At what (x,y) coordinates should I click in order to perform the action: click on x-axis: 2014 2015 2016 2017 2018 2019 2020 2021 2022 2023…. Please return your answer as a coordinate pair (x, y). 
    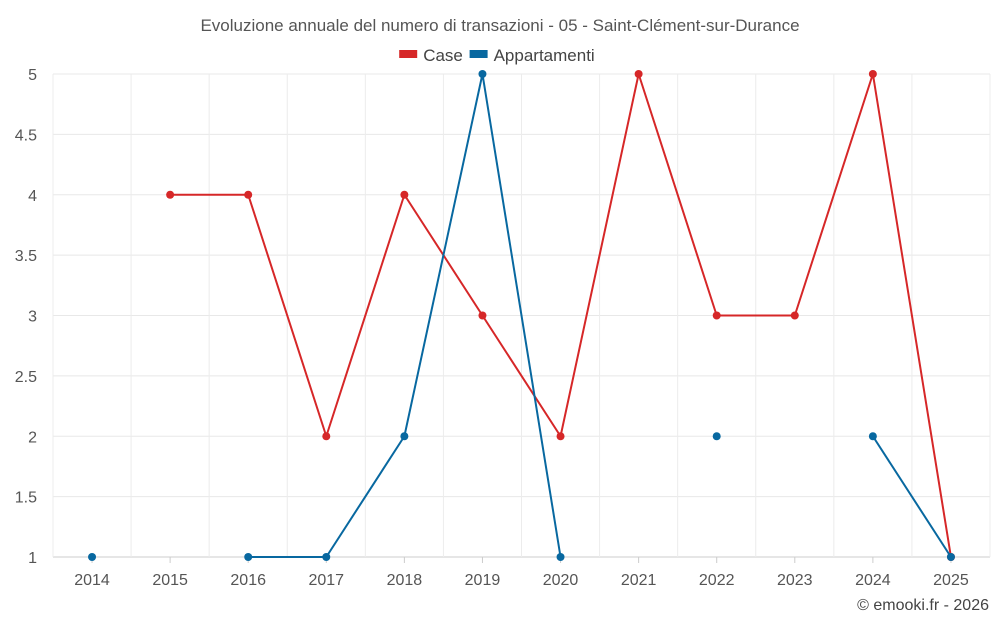
    Looking at the image, I should click on (521, 573).